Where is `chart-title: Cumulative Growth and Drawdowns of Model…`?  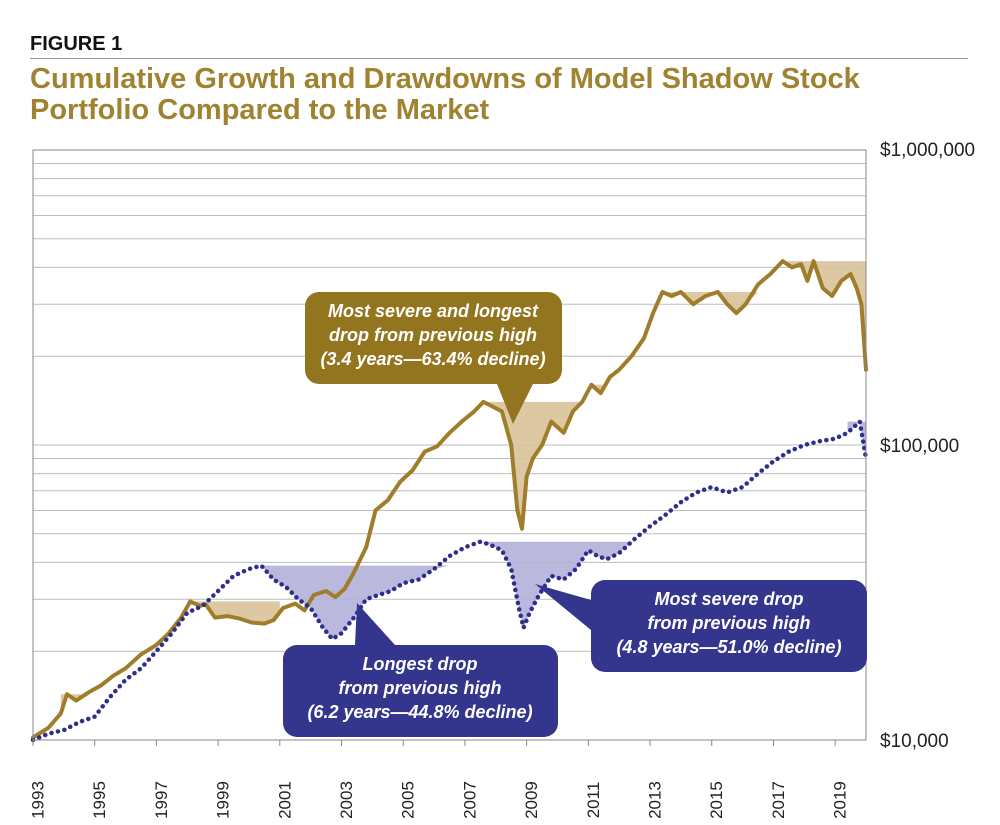
chart-title: Cumulative Growth and Drawdowns of Model… is located at coordinates (445, 94).